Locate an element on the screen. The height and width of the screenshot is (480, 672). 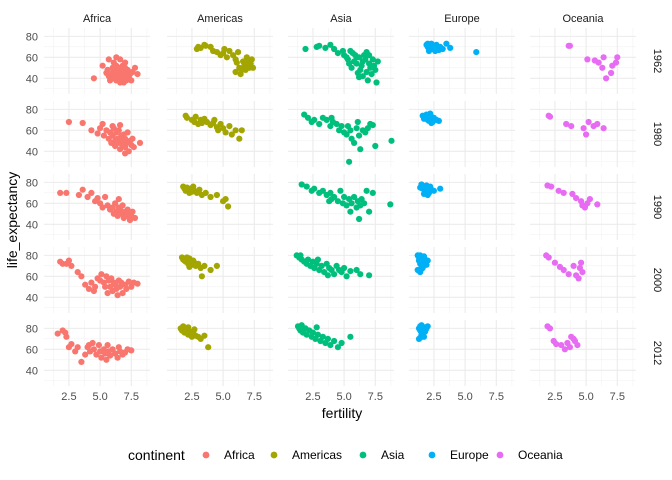
row-strip-label: 1990 is located at coordinates (657, 207).